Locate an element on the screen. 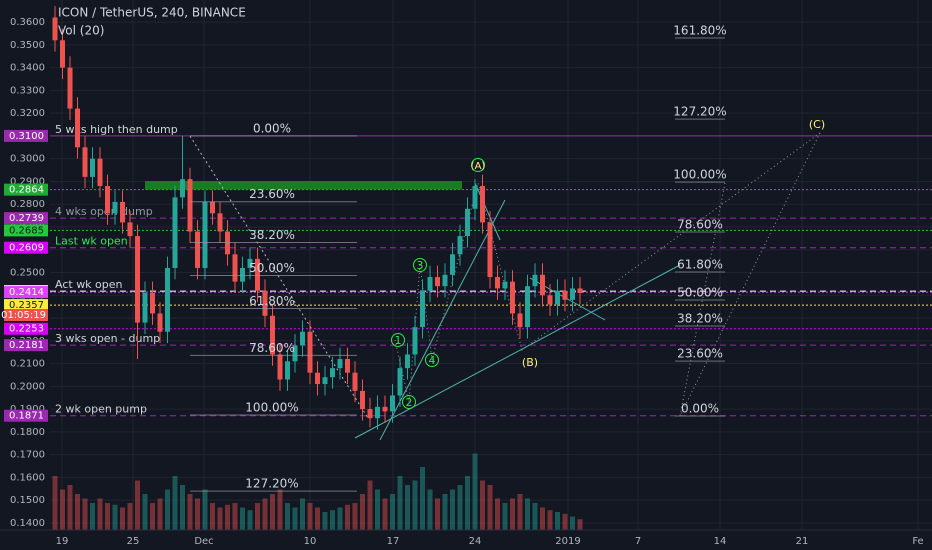 Image resolution: width=932 pixels, height=550 pixels. fib-label: 61.80% is located at coordinates (272, 301).